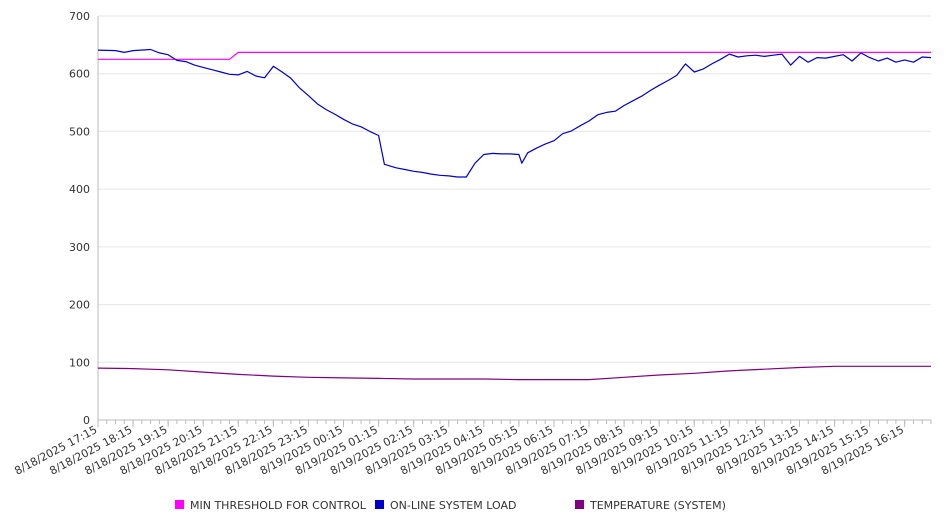  I want to click on legend-label: TEMPERATURE (SYSTEM), so click(657, 505).